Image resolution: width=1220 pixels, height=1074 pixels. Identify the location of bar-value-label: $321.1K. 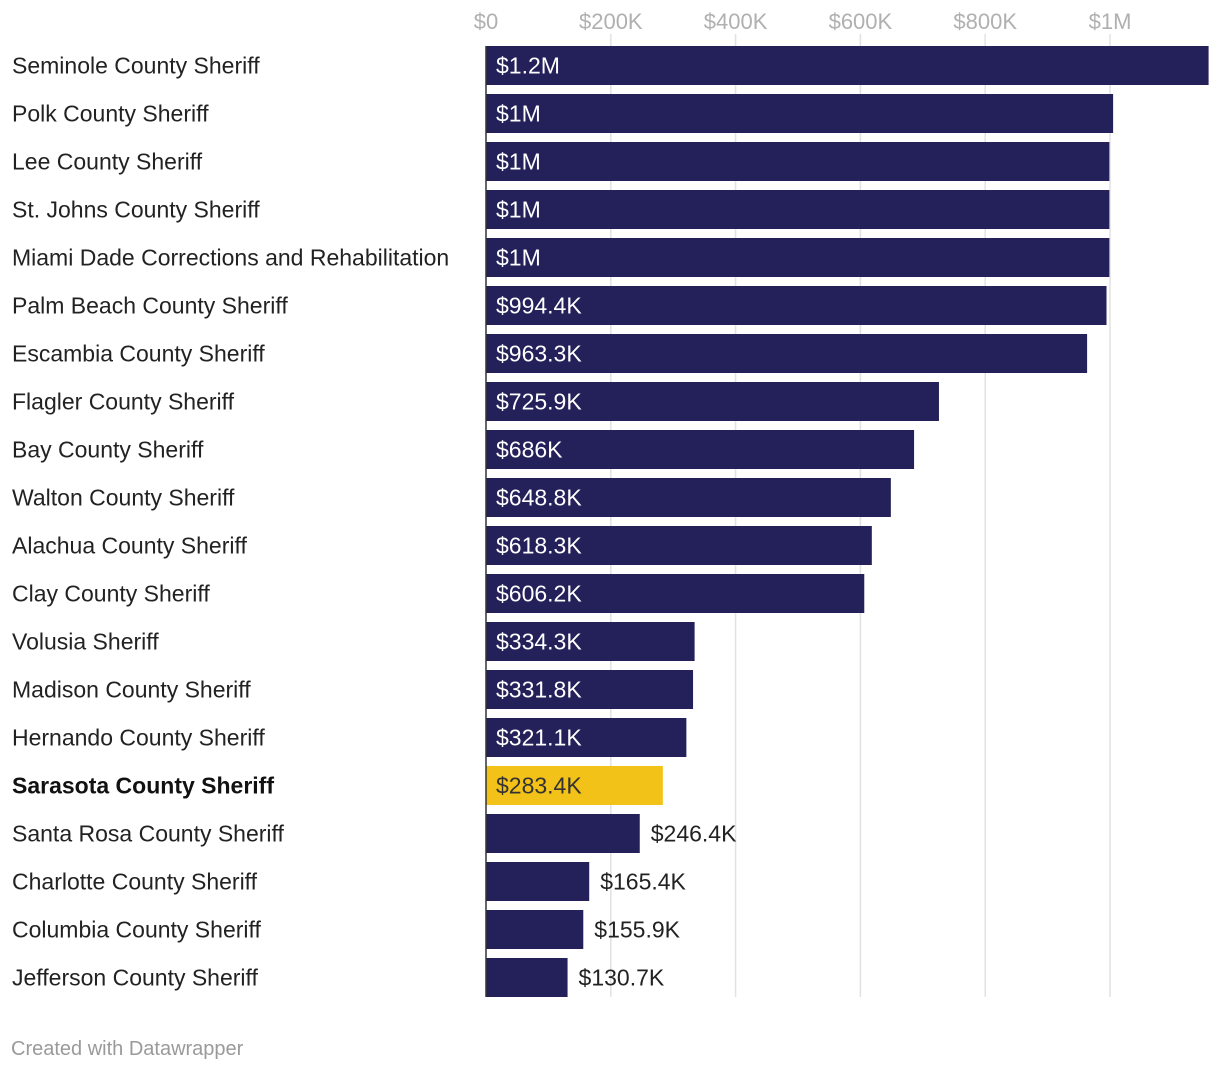
(539, 738).